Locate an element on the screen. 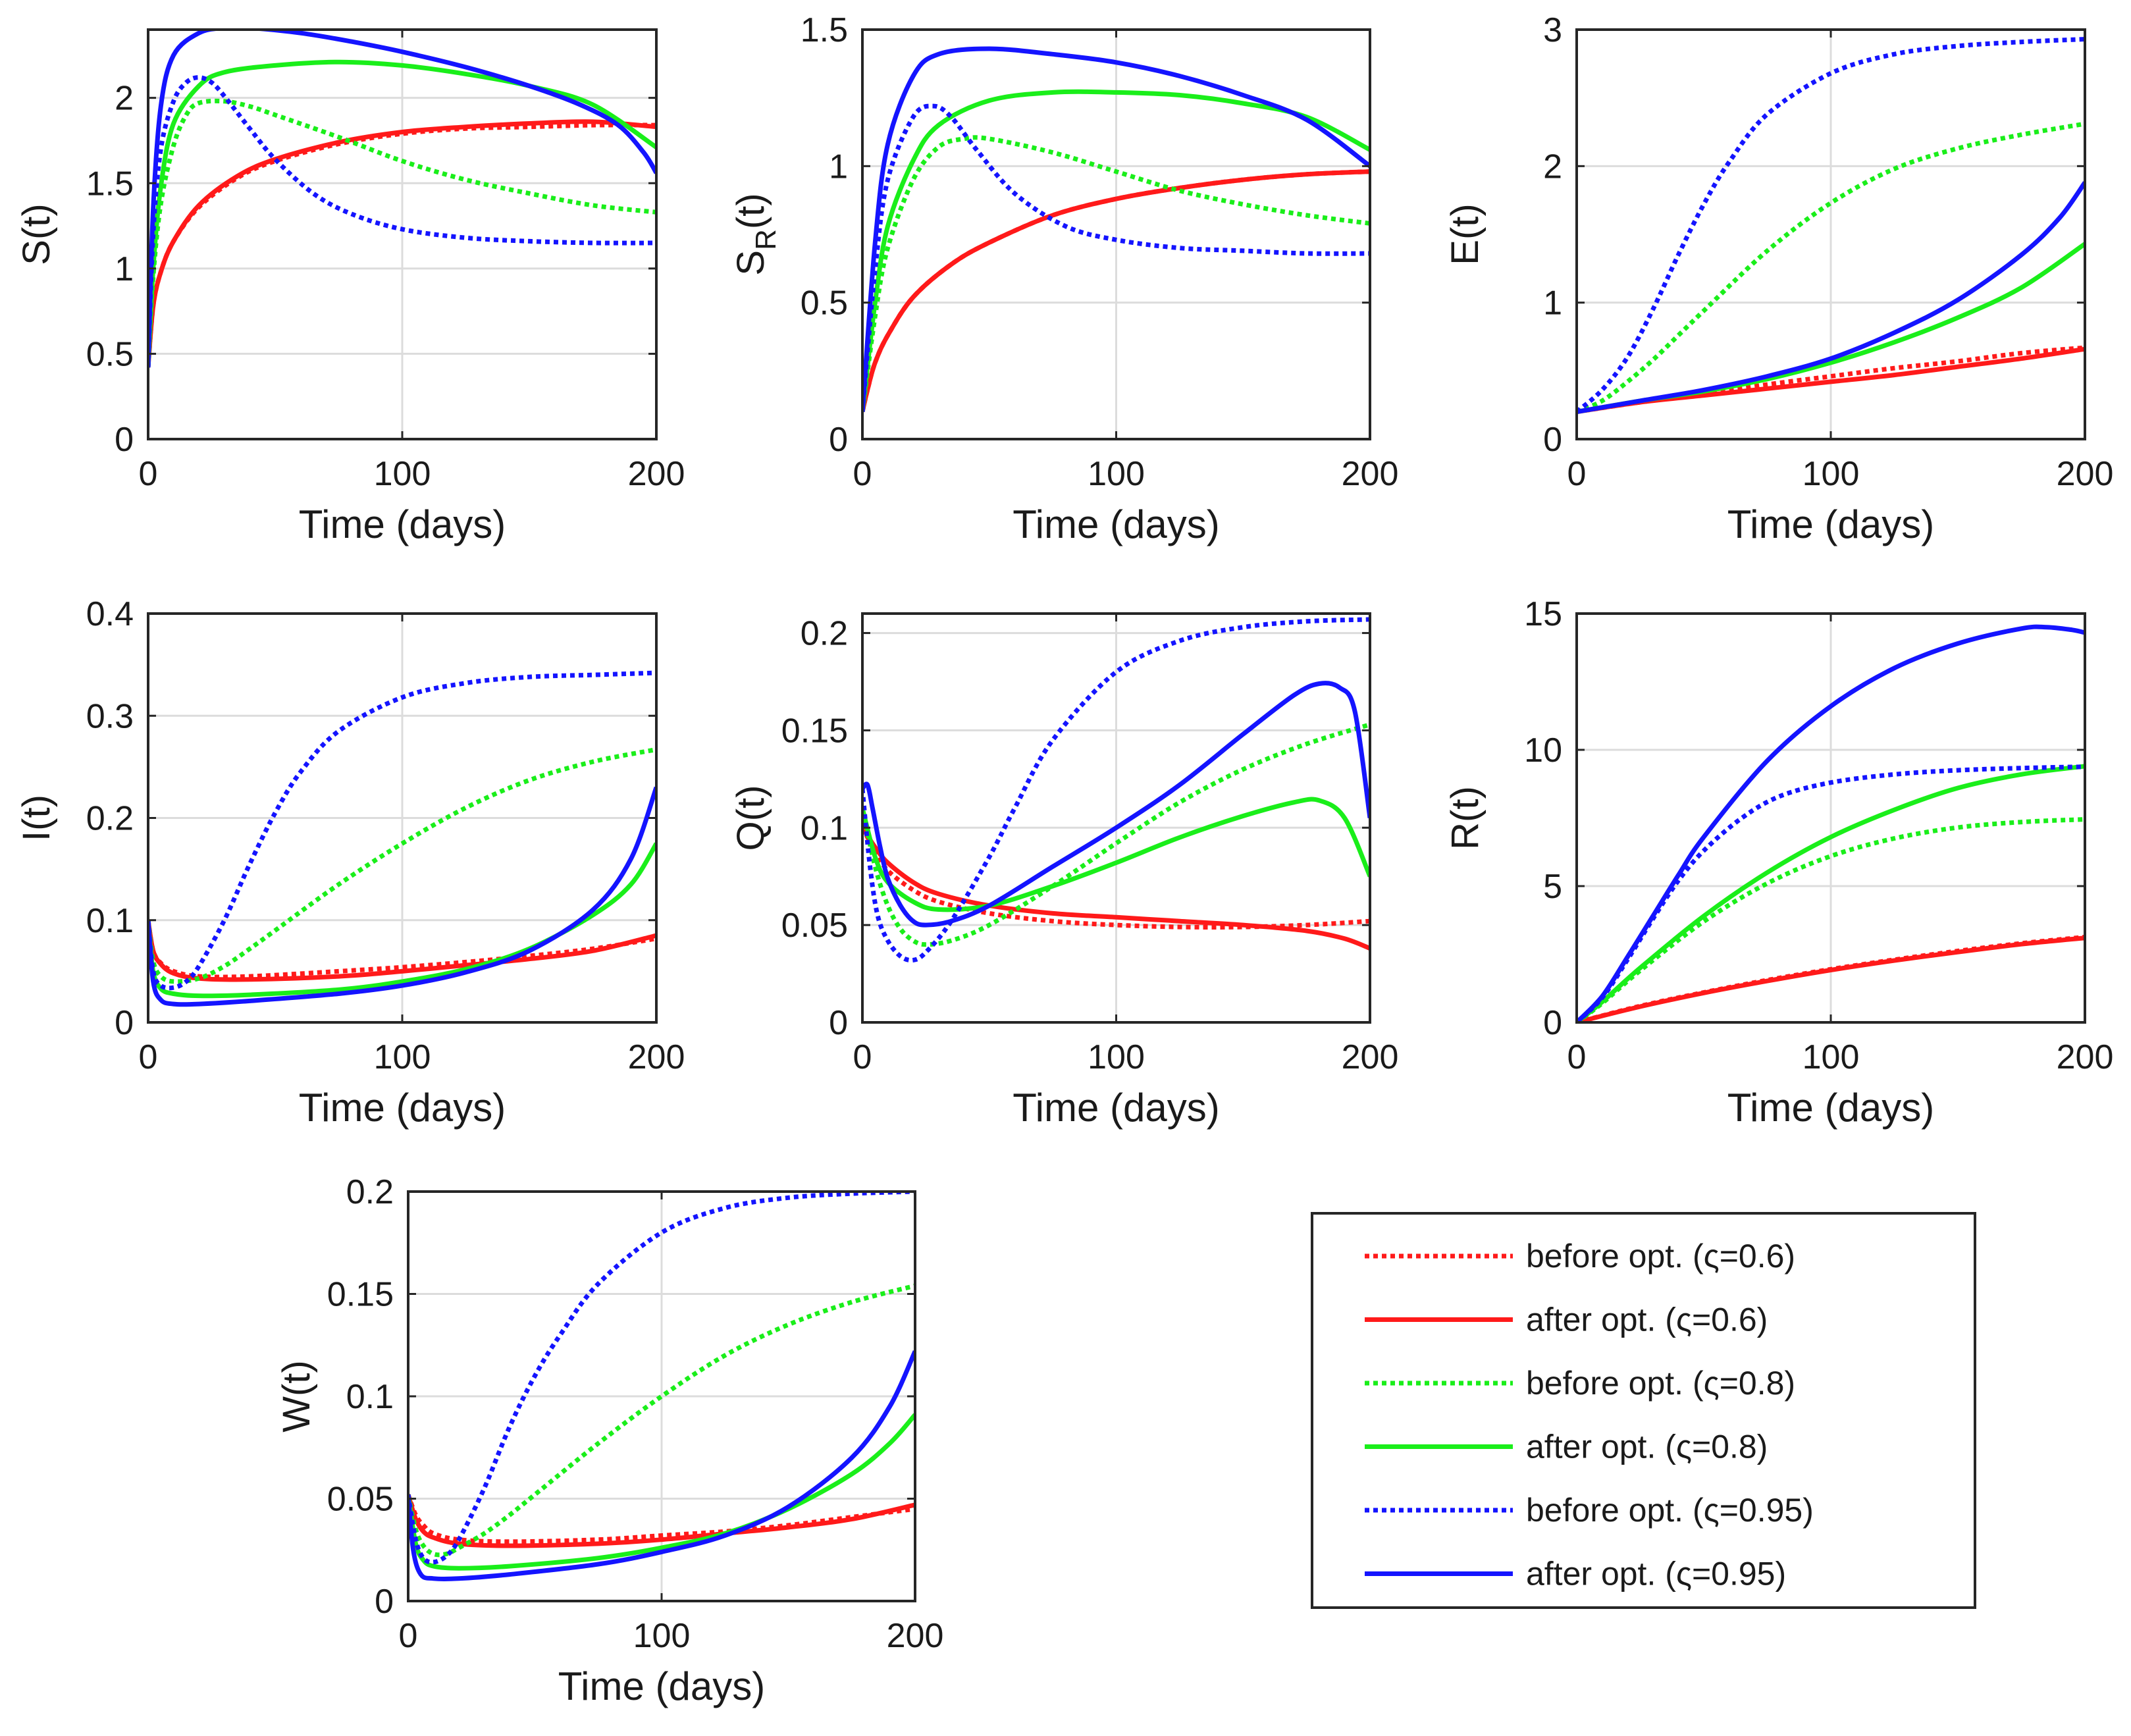 This screenshot has width=2131, height=1736. y-axis-label: S(t) is located at coordinates (37, 234).